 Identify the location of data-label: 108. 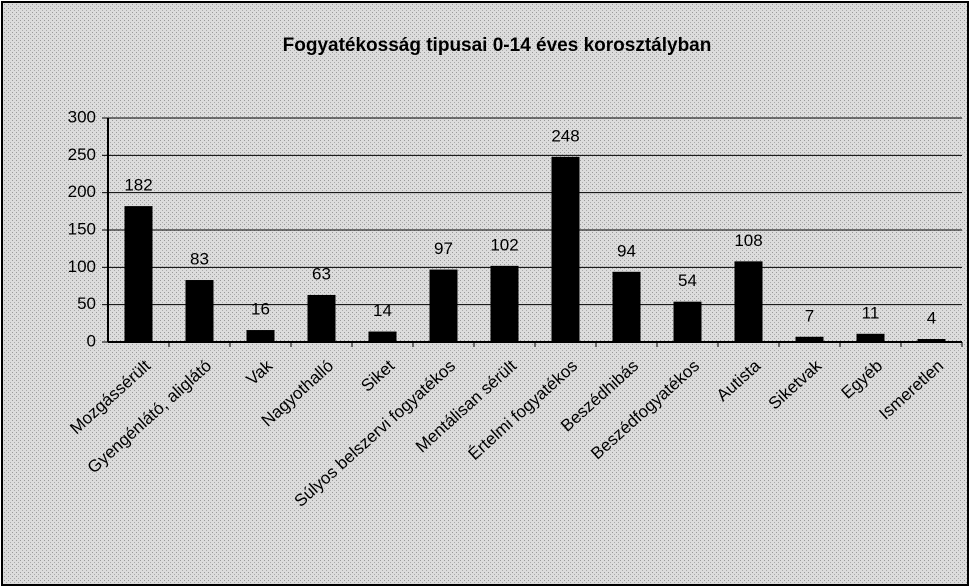
(748, 240).